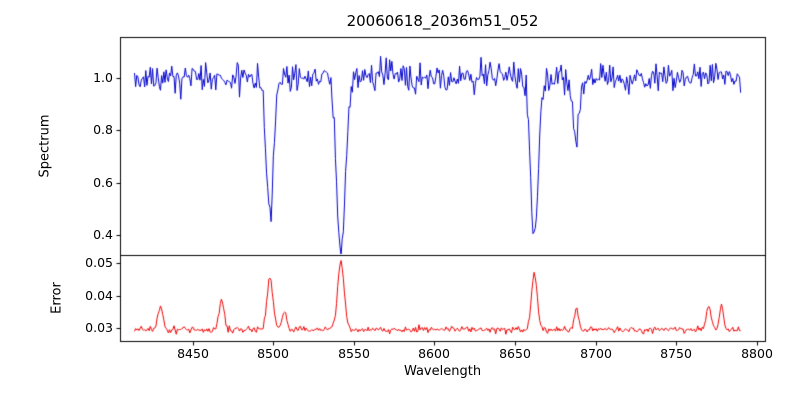 This screenshot has width=800, height=400. Describe the element at coordinates (434, 353) in the screenshot. I see `x-tick-label: 8600` at that location.